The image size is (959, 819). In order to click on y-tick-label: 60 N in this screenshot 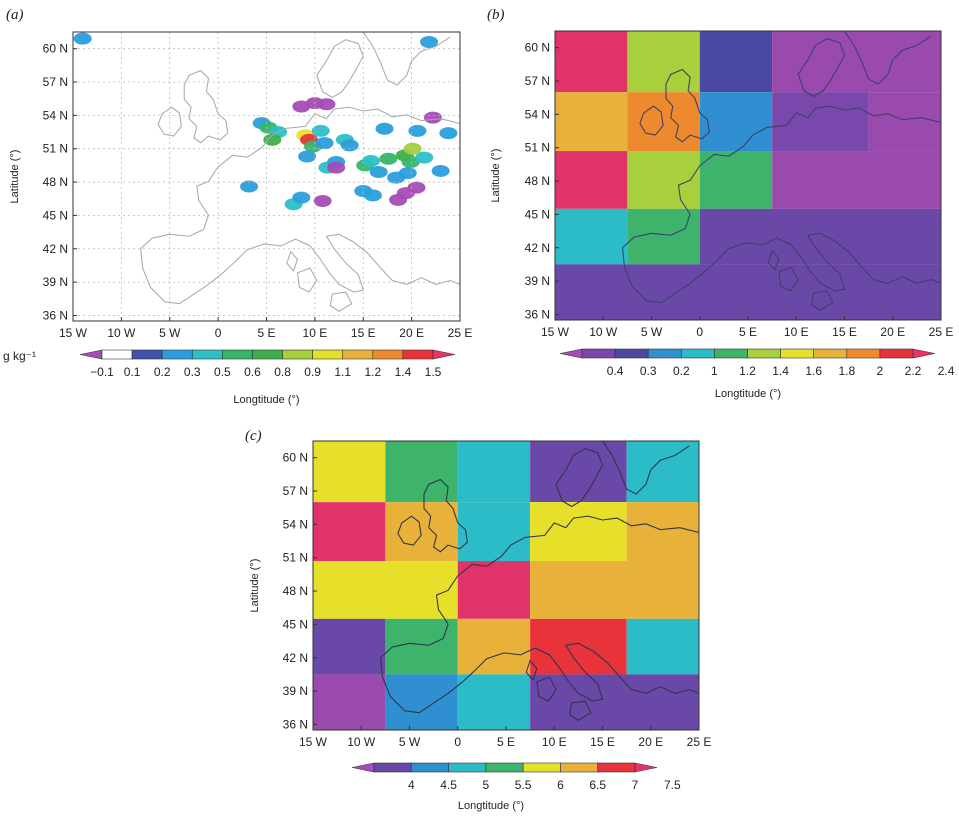, I will do `click(55, 49)`.